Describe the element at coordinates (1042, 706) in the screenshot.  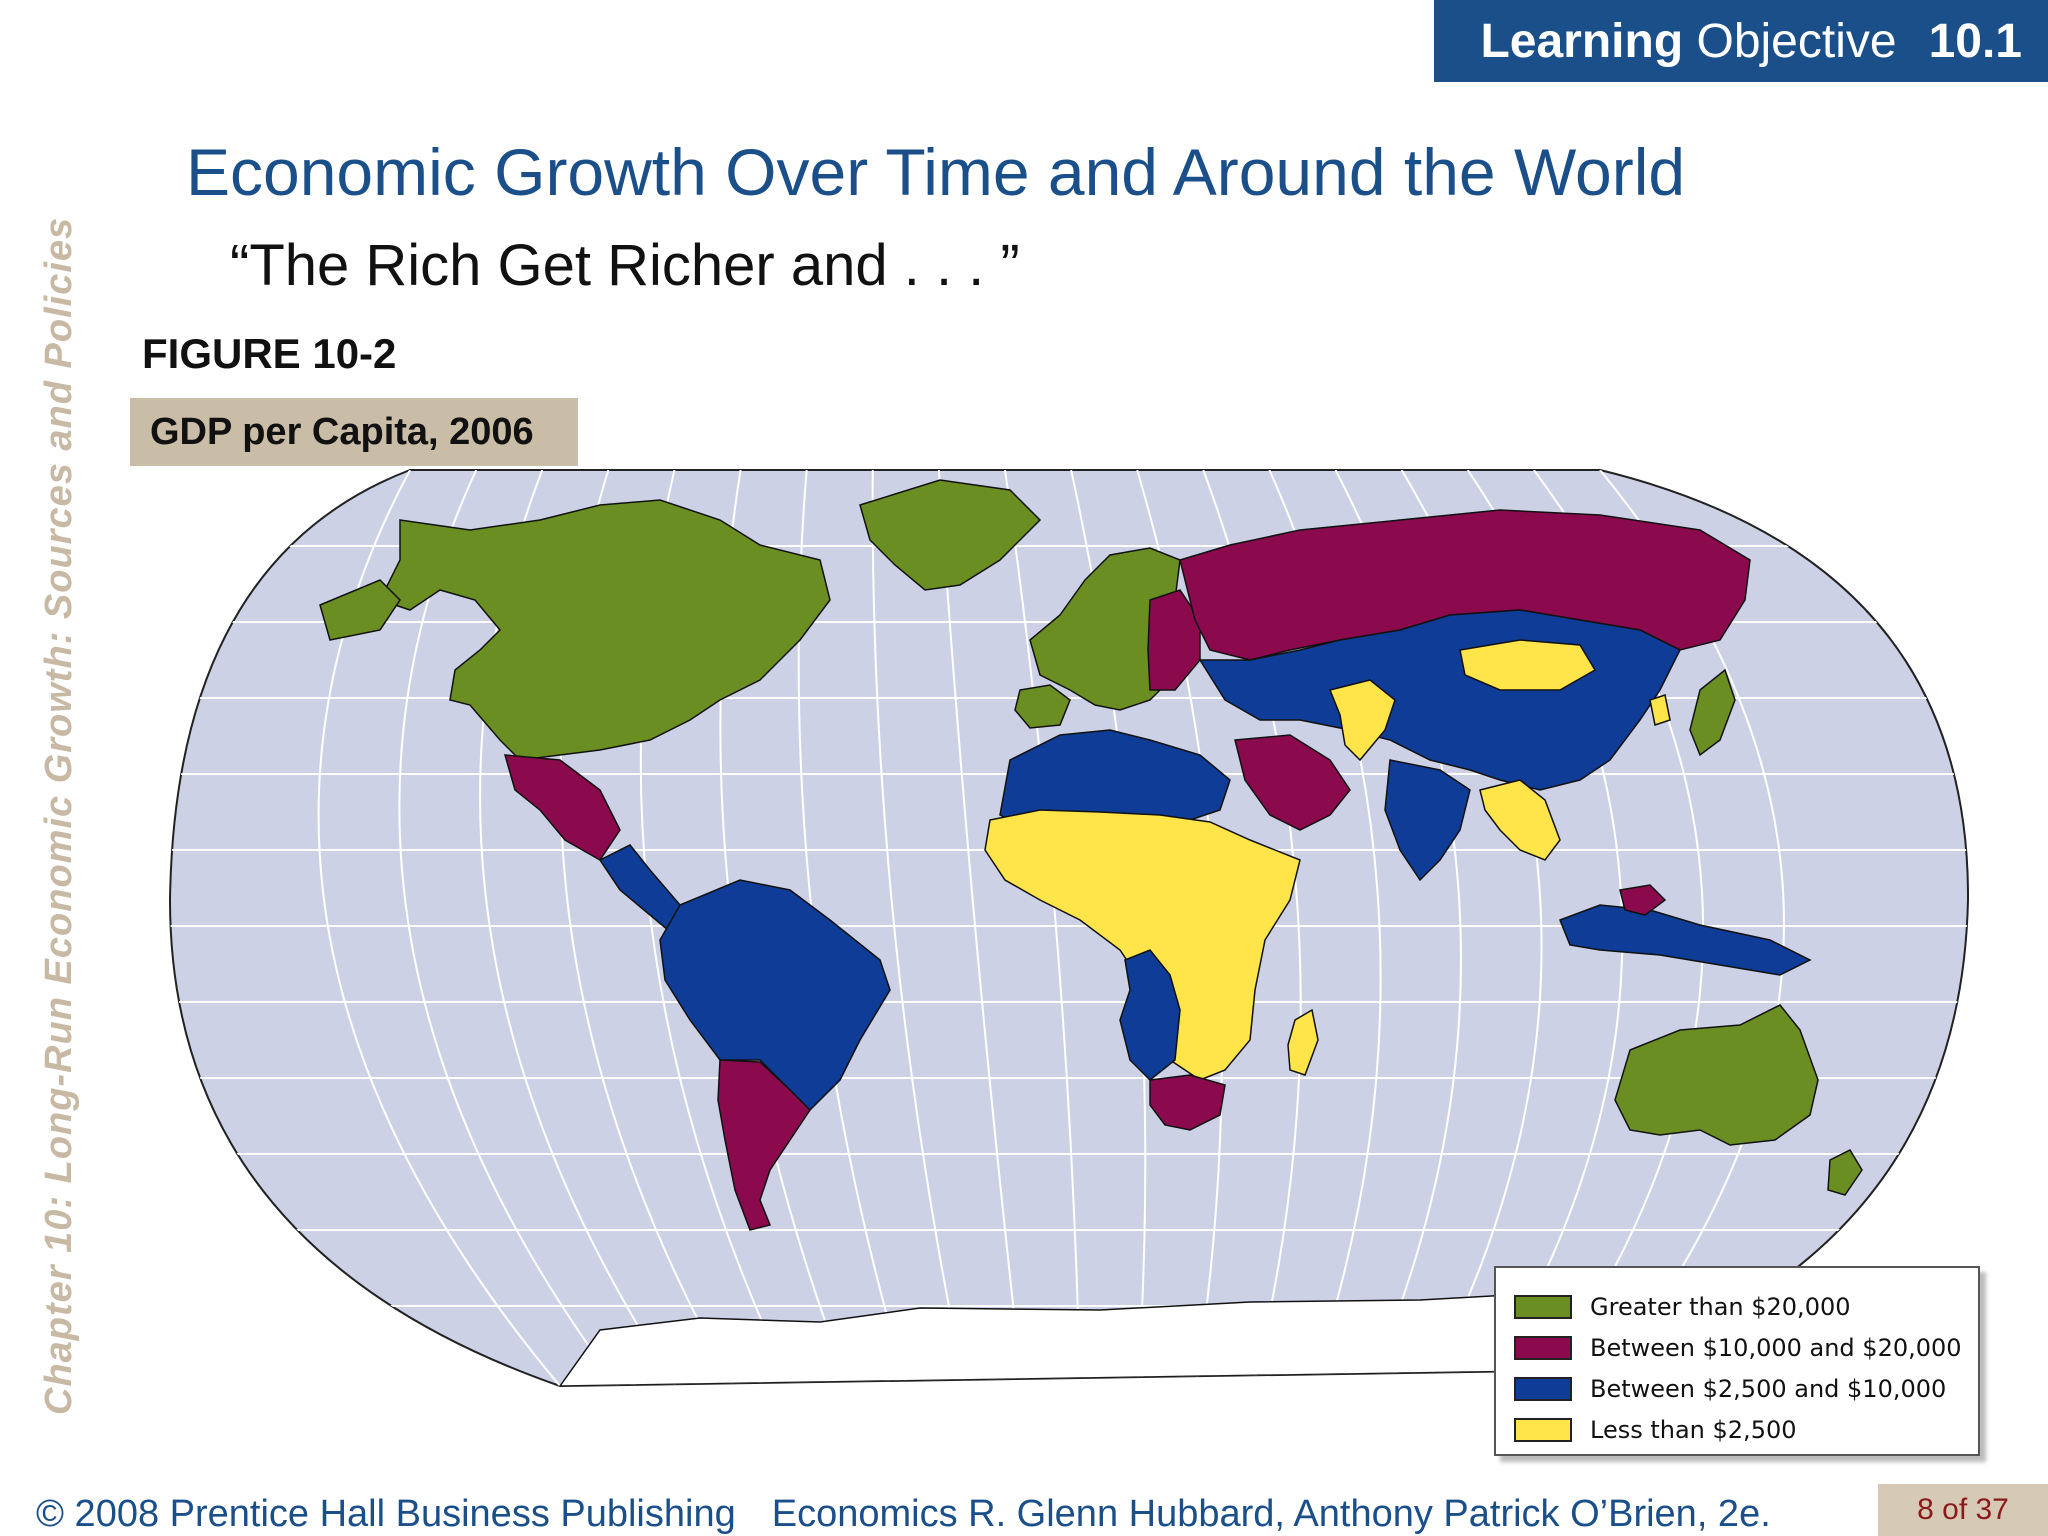
I see `iberia` at that location.